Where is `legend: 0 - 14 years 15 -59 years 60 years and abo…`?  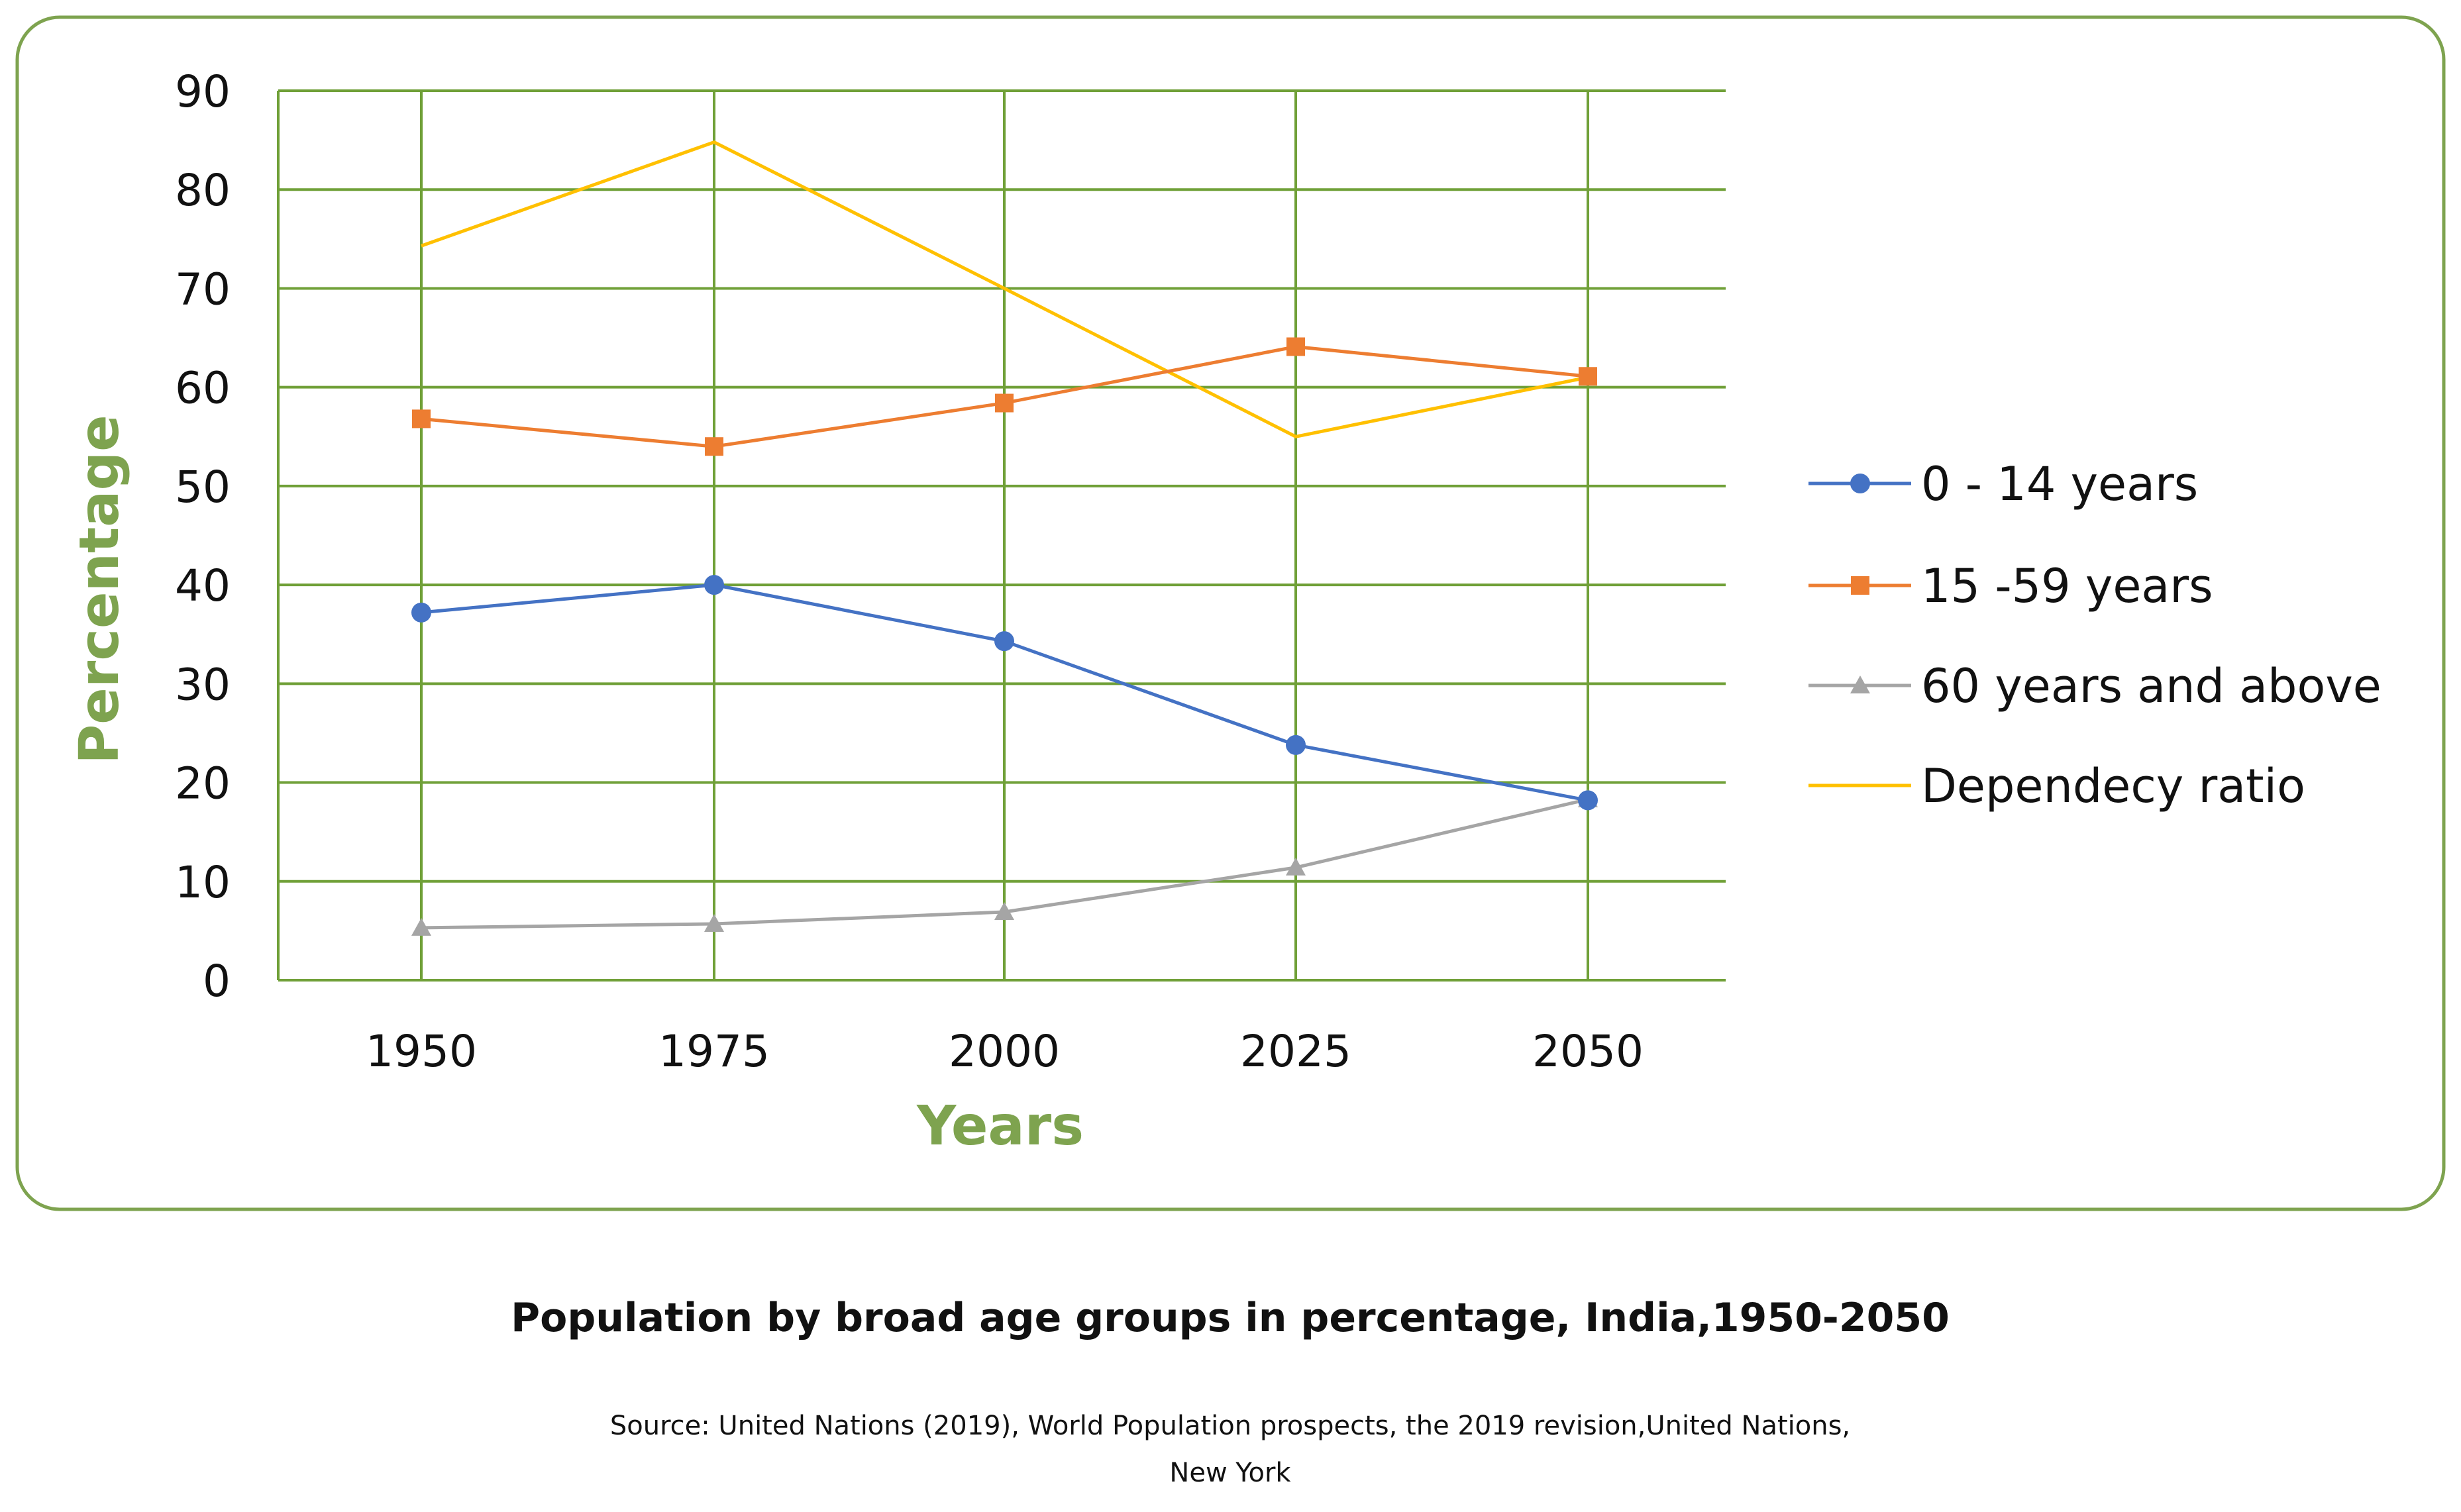
legend: 0 - 14 years 15 -59 years 60 years and abo… is located at coordinates (2095, 635).